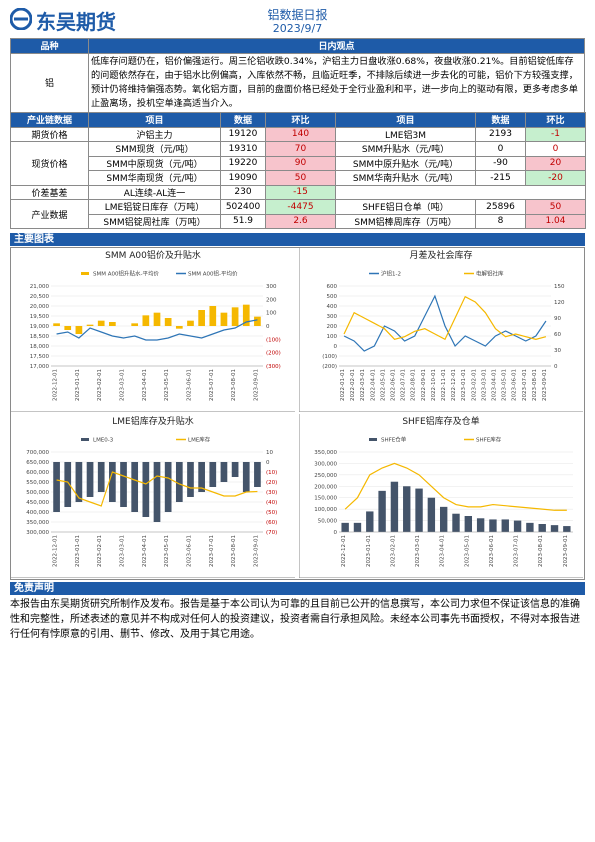 This screenshot has width=595, height=842. I want to click on section-bar: 免责声明, so click(297, 588).